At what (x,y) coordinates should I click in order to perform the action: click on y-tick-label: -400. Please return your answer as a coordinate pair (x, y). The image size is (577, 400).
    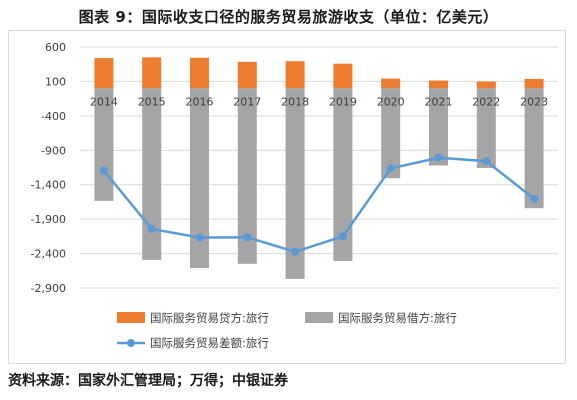
    Looking at the image, I should click on (53, 116).